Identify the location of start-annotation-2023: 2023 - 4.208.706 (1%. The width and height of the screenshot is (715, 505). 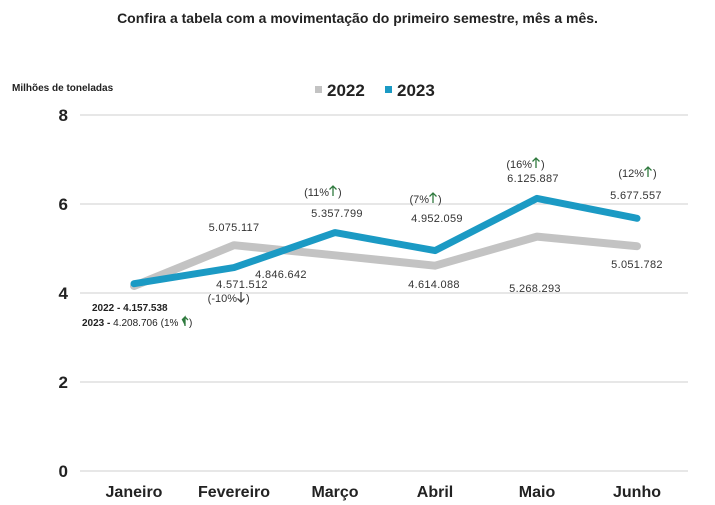
(130, 323).